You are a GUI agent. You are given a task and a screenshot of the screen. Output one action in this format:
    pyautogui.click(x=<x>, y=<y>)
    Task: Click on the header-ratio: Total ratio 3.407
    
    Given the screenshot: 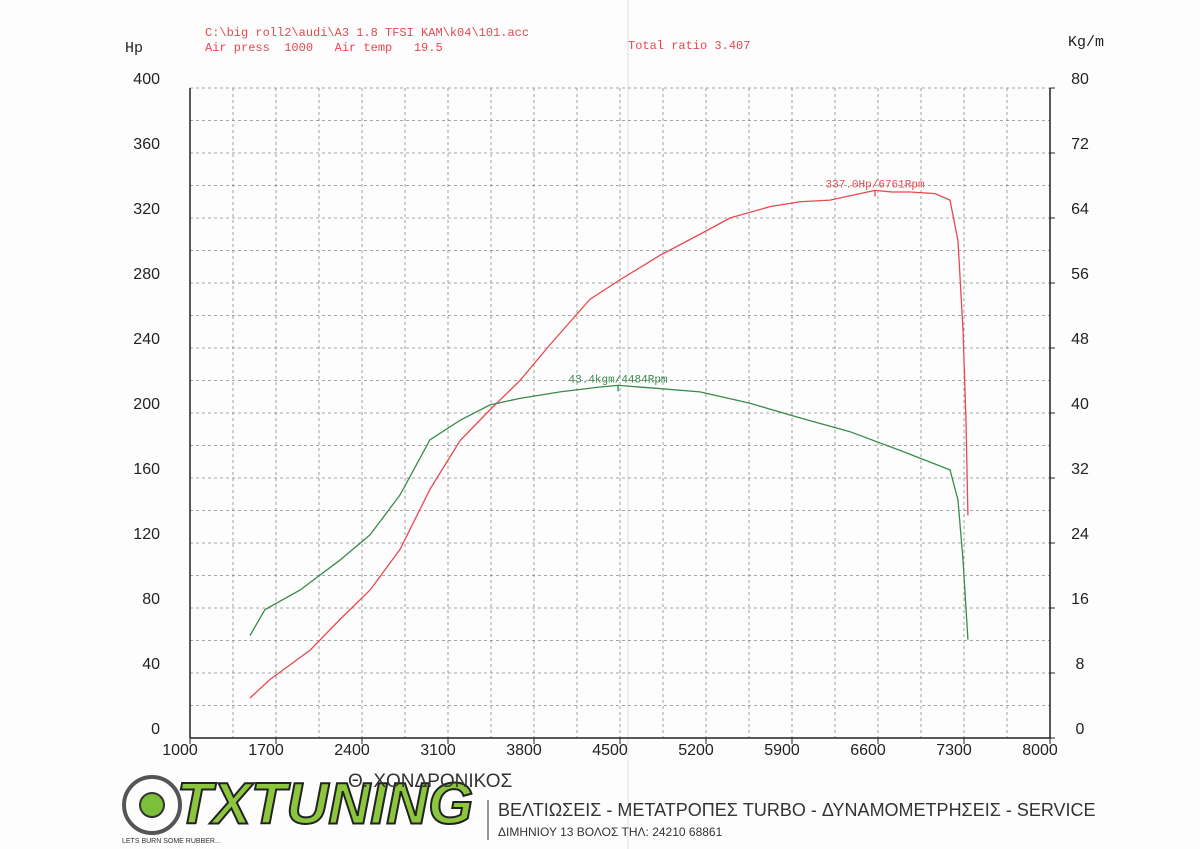 What is the action you would take?
    pyautogui.click(x=689, y=46)
    